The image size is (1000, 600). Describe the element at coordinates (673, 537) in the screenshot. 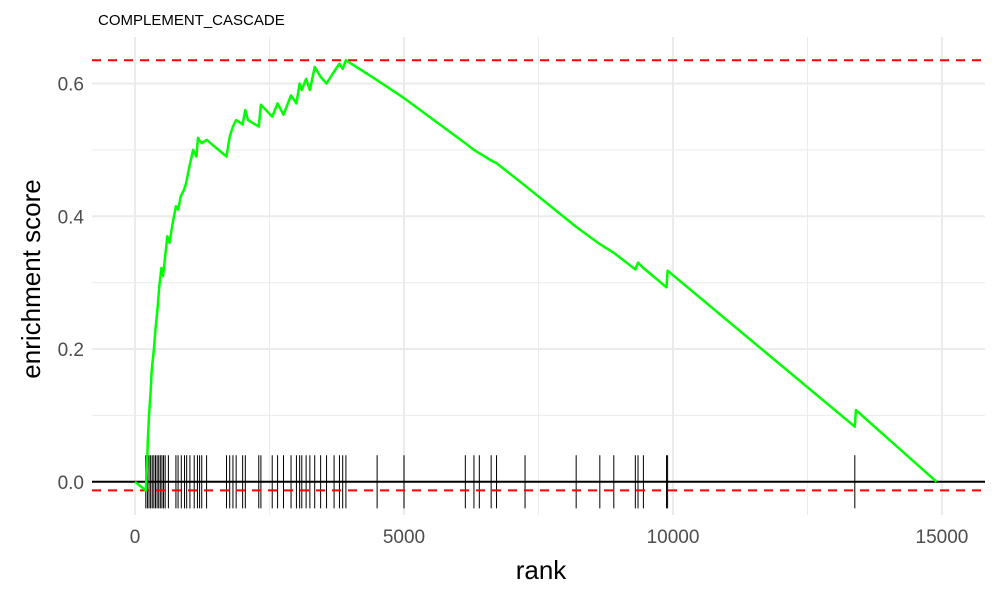

I see `x-tick-label: 10000` at that location.